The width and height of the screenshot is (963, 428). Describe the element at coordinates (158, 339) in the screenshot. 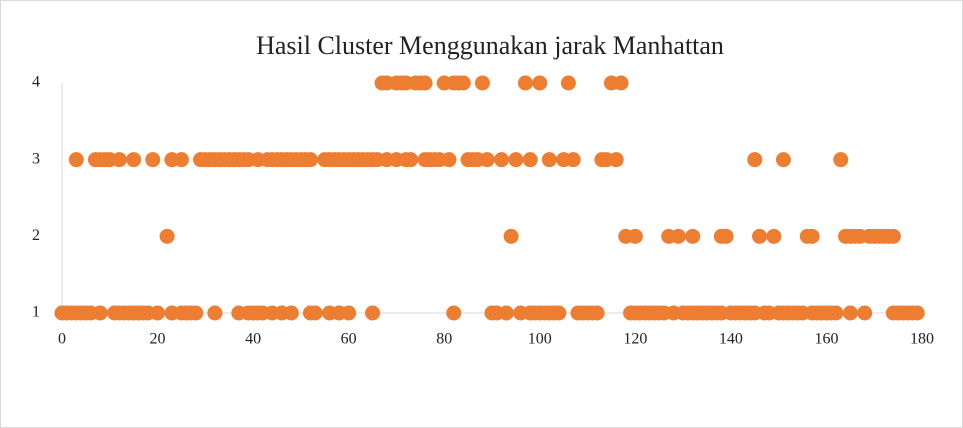

I see `x-tick-label: 20` at that location.